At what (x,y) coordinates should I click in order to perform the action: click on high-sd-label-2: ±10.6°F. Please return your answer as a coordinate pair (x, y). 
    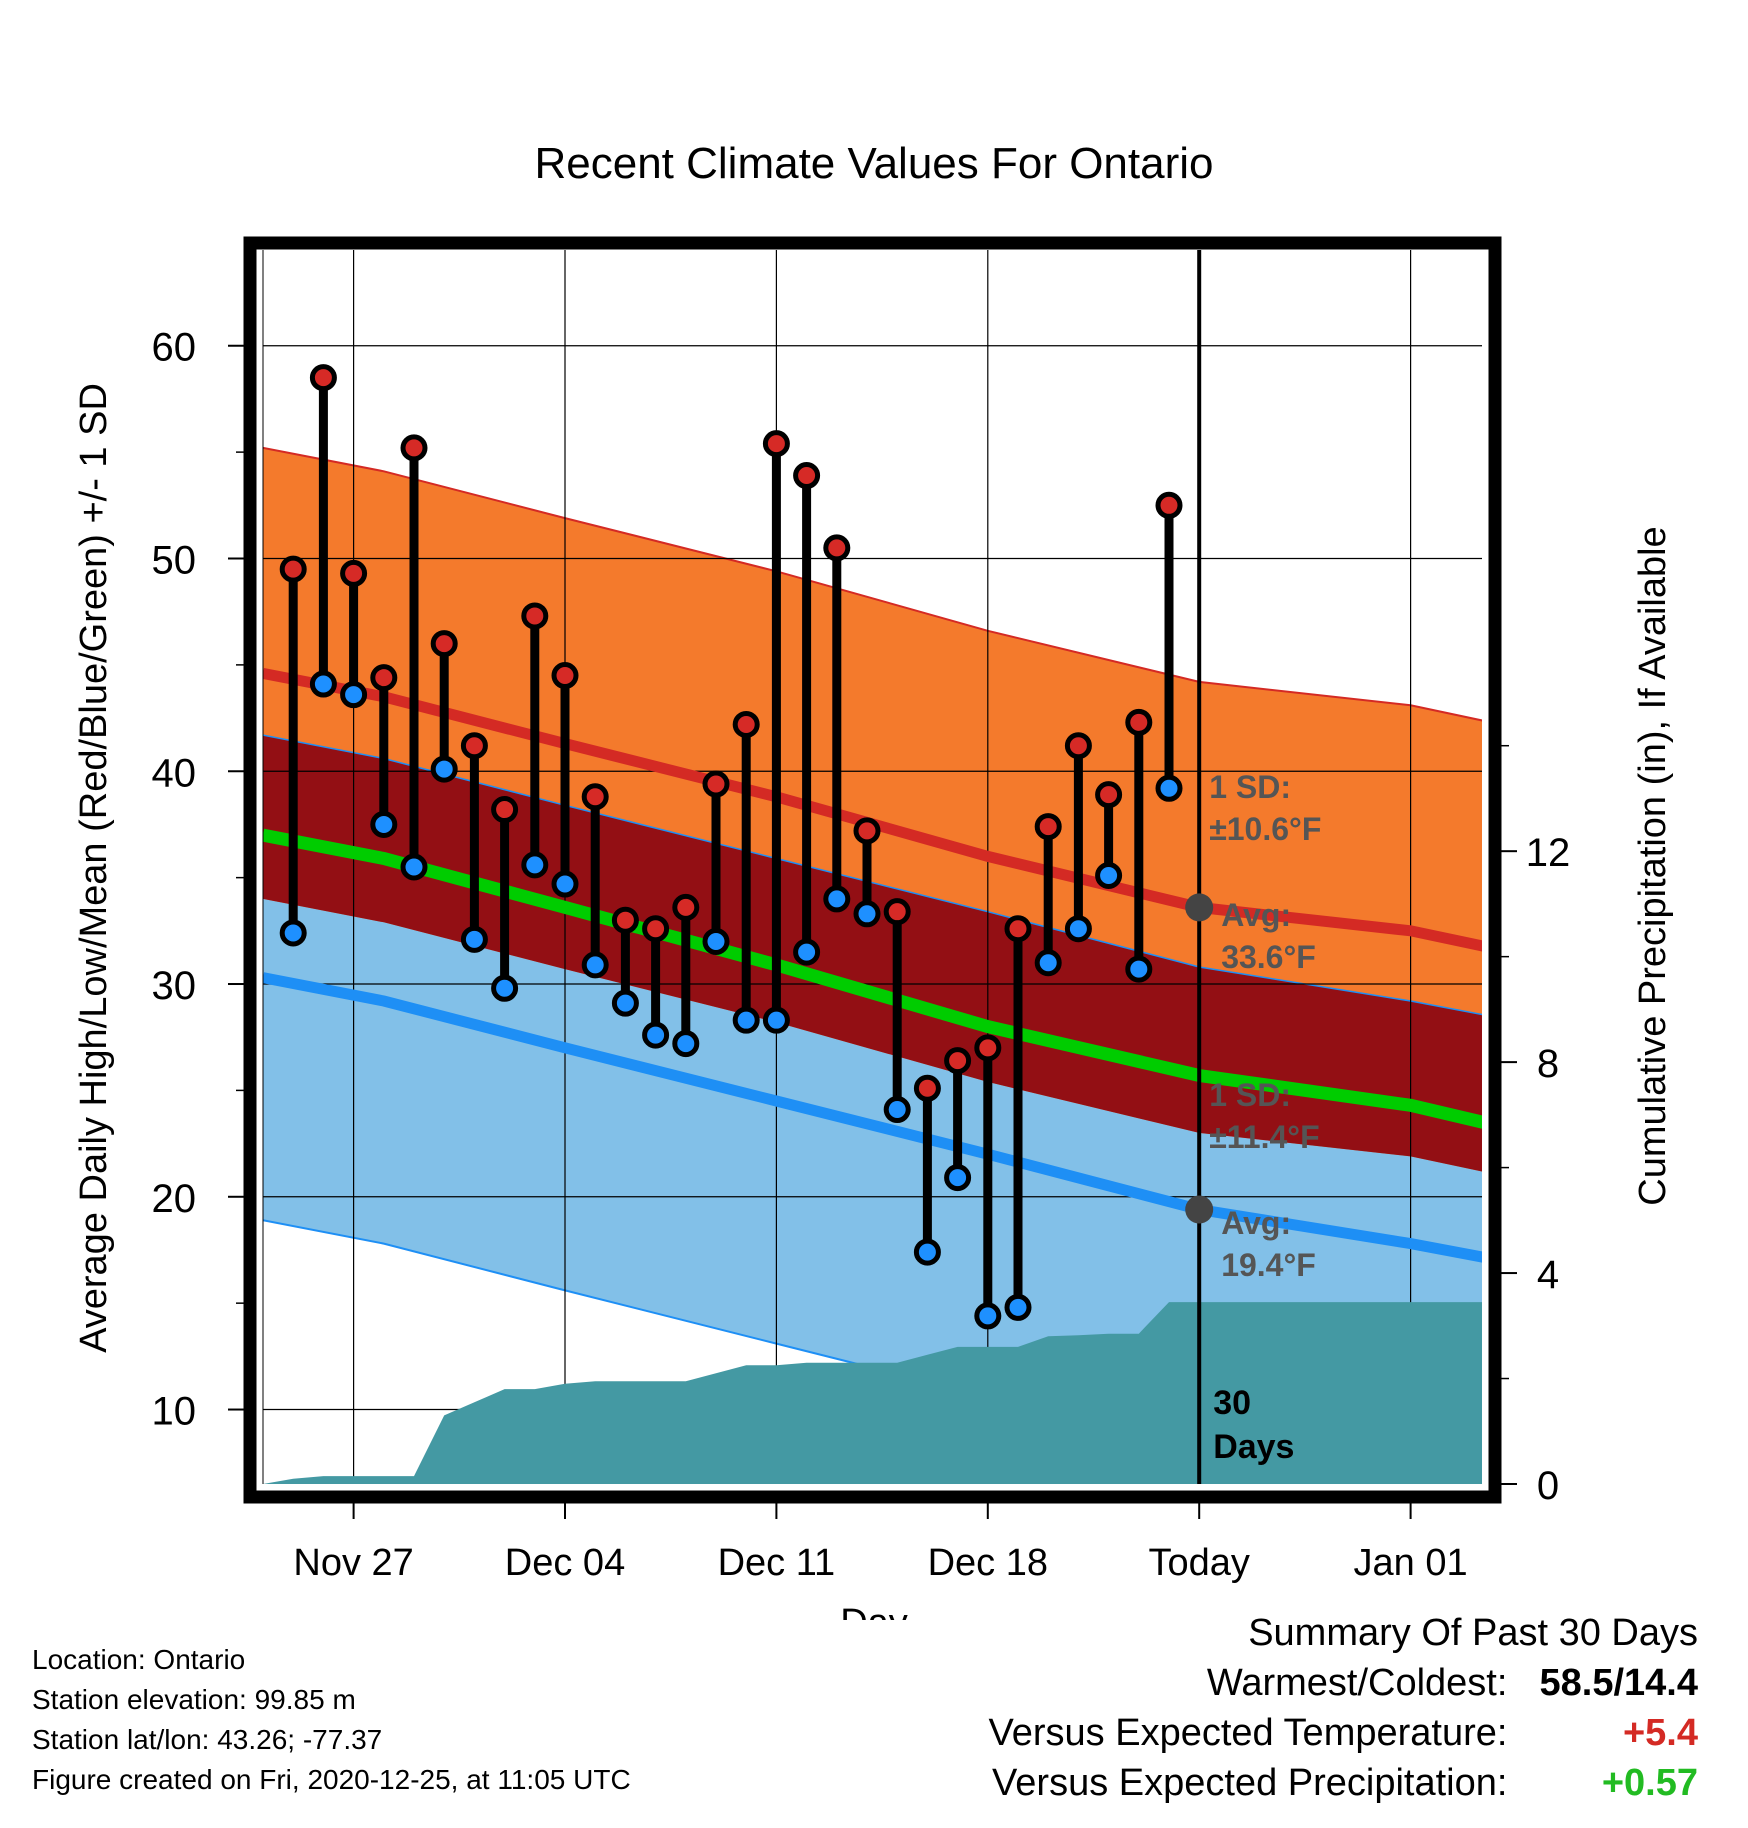
    Looking at the image, I should click on (1265, 829).